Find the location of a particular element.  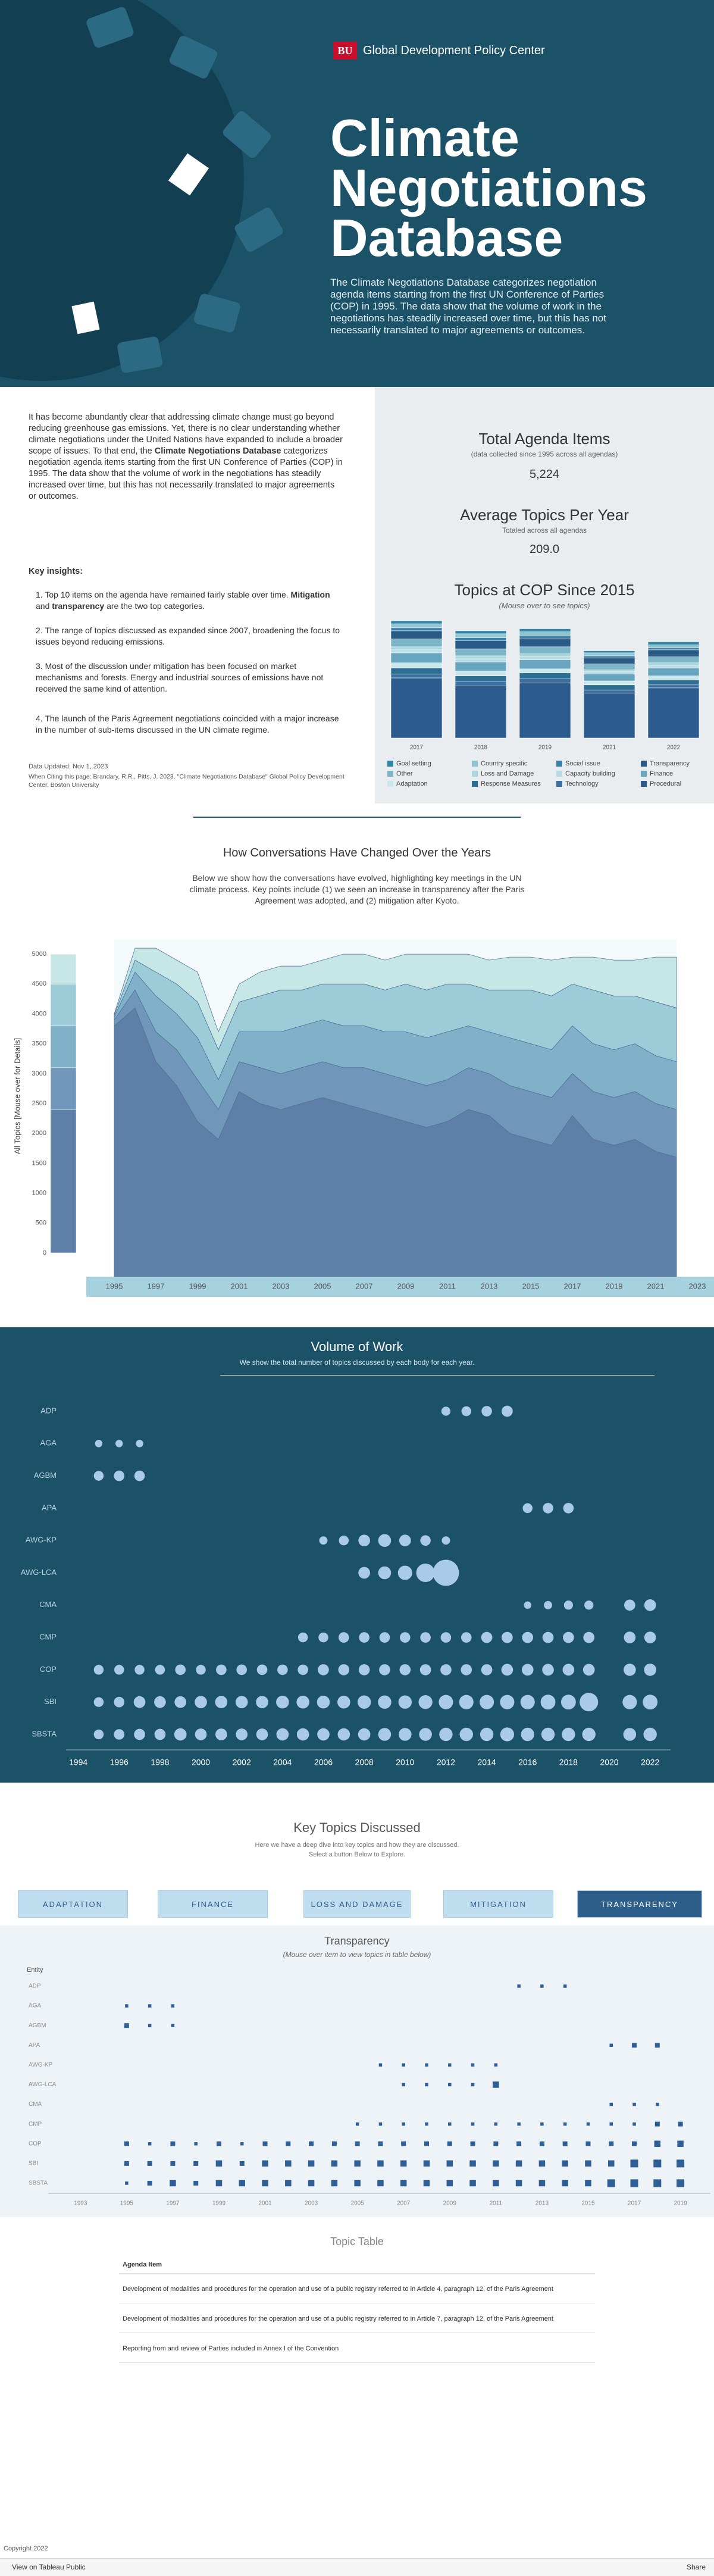

divider is located at coordinates (357, 817).